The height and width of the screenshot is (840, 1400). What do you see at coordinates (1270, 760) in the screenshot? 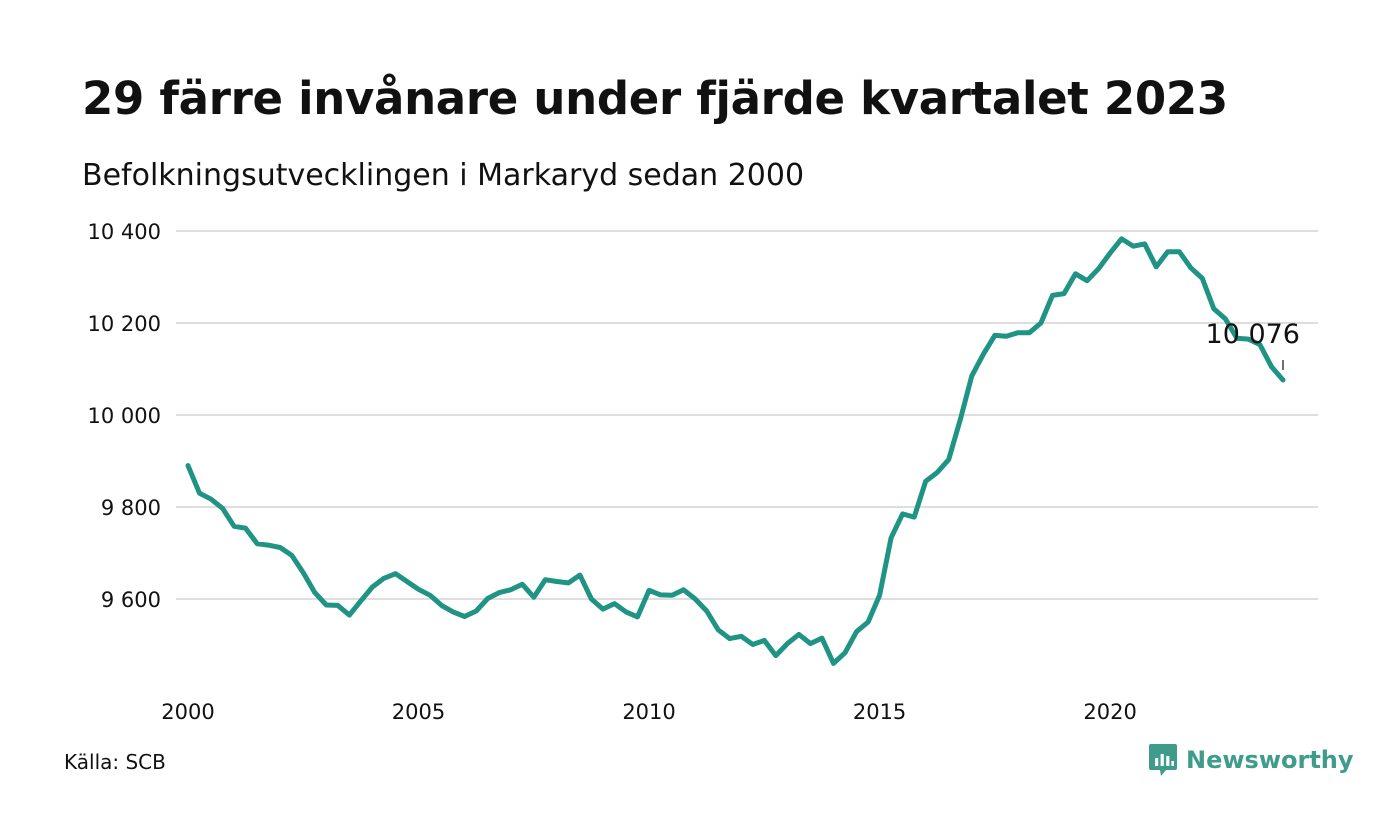
I see `brand-name: Newsworthy` at bounding box center [1270, 760].